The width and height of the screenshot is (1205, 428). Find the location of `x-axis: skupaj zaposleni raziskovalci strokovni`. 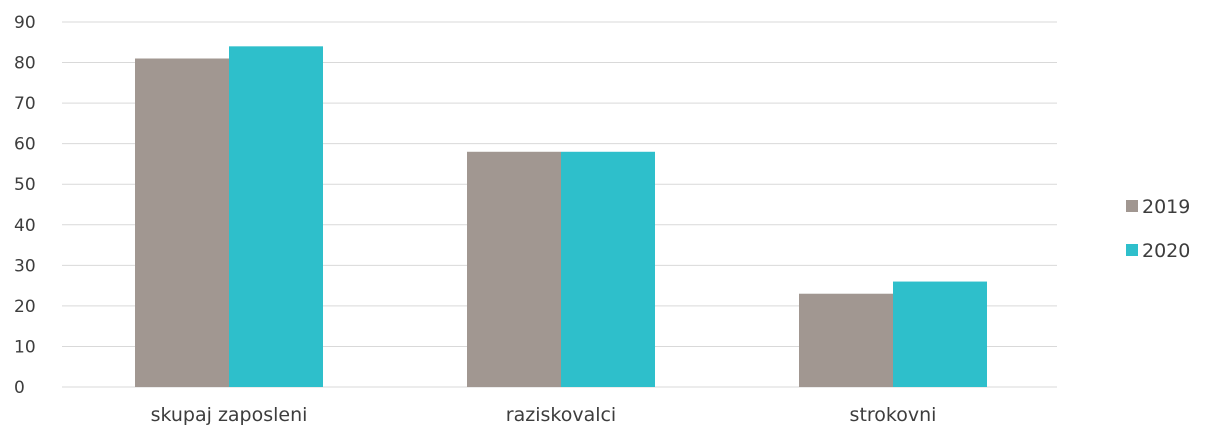

x-axis: skupaj zaposleni raziskovalci strokovni is located at coordinates (544, 415).